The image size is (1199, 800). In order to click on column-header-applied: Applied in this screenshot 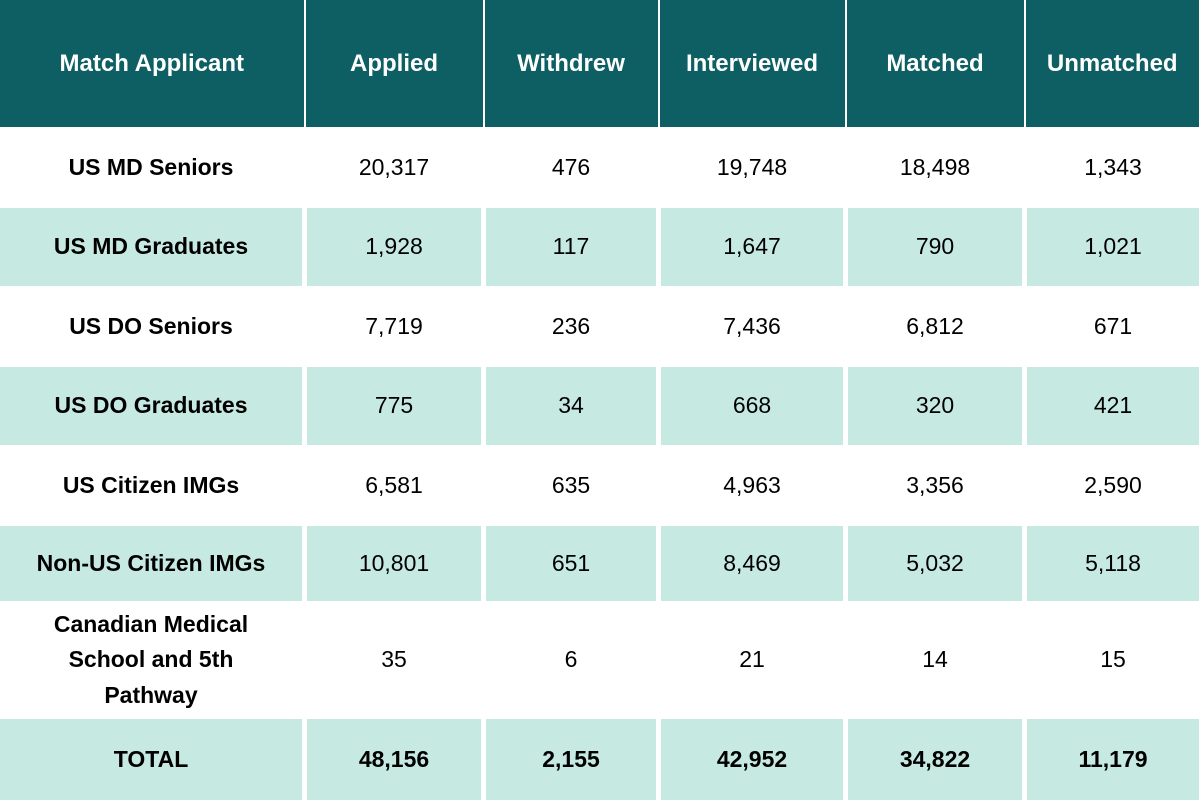, I will do `click(394, 63)`.